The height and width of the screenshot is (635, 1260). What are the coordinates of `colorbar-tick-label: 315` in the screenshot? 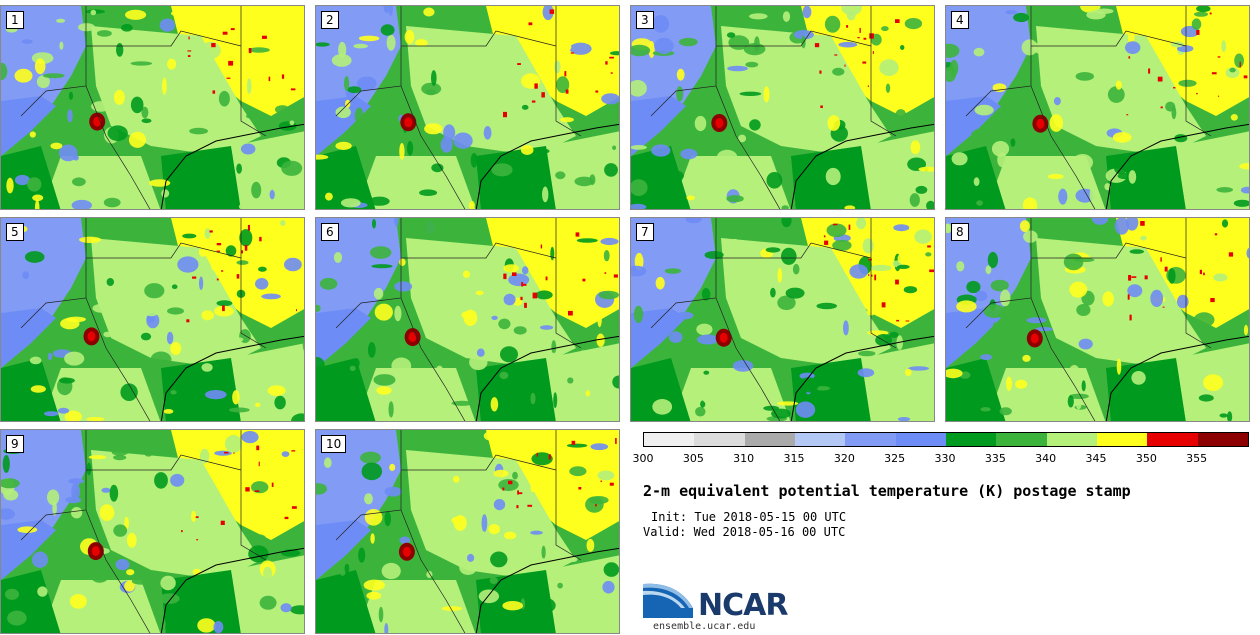 It's located at (794, 458).